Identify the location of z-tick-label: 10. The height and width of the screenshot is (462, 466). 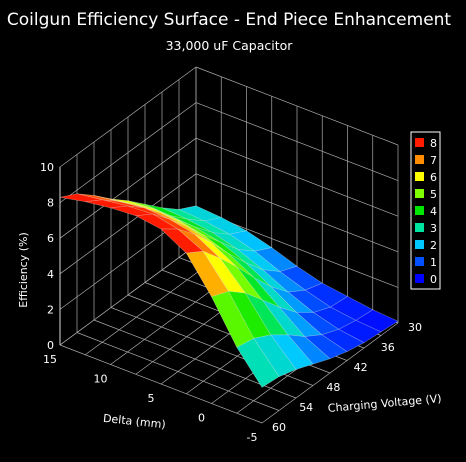
(47, 167).